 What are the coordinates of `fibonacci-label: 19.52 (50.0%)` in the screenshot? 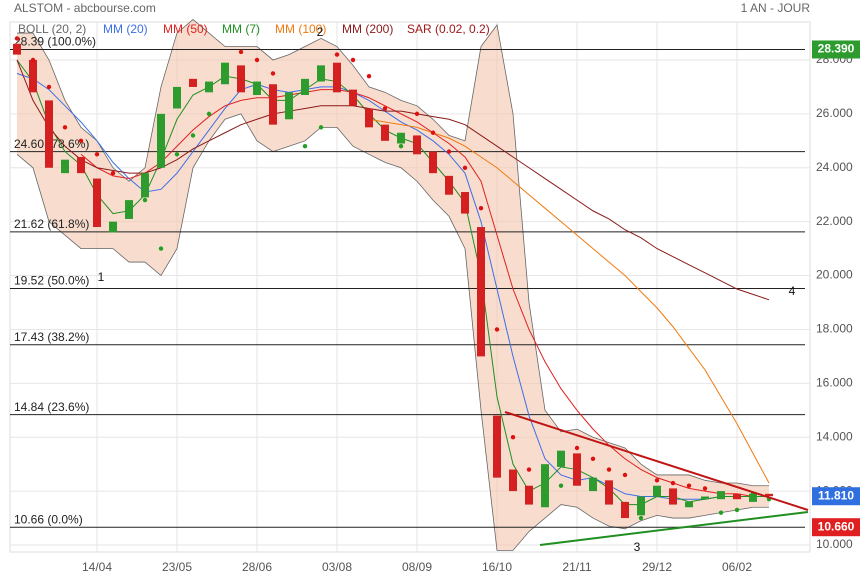 It's located at (51, 281).